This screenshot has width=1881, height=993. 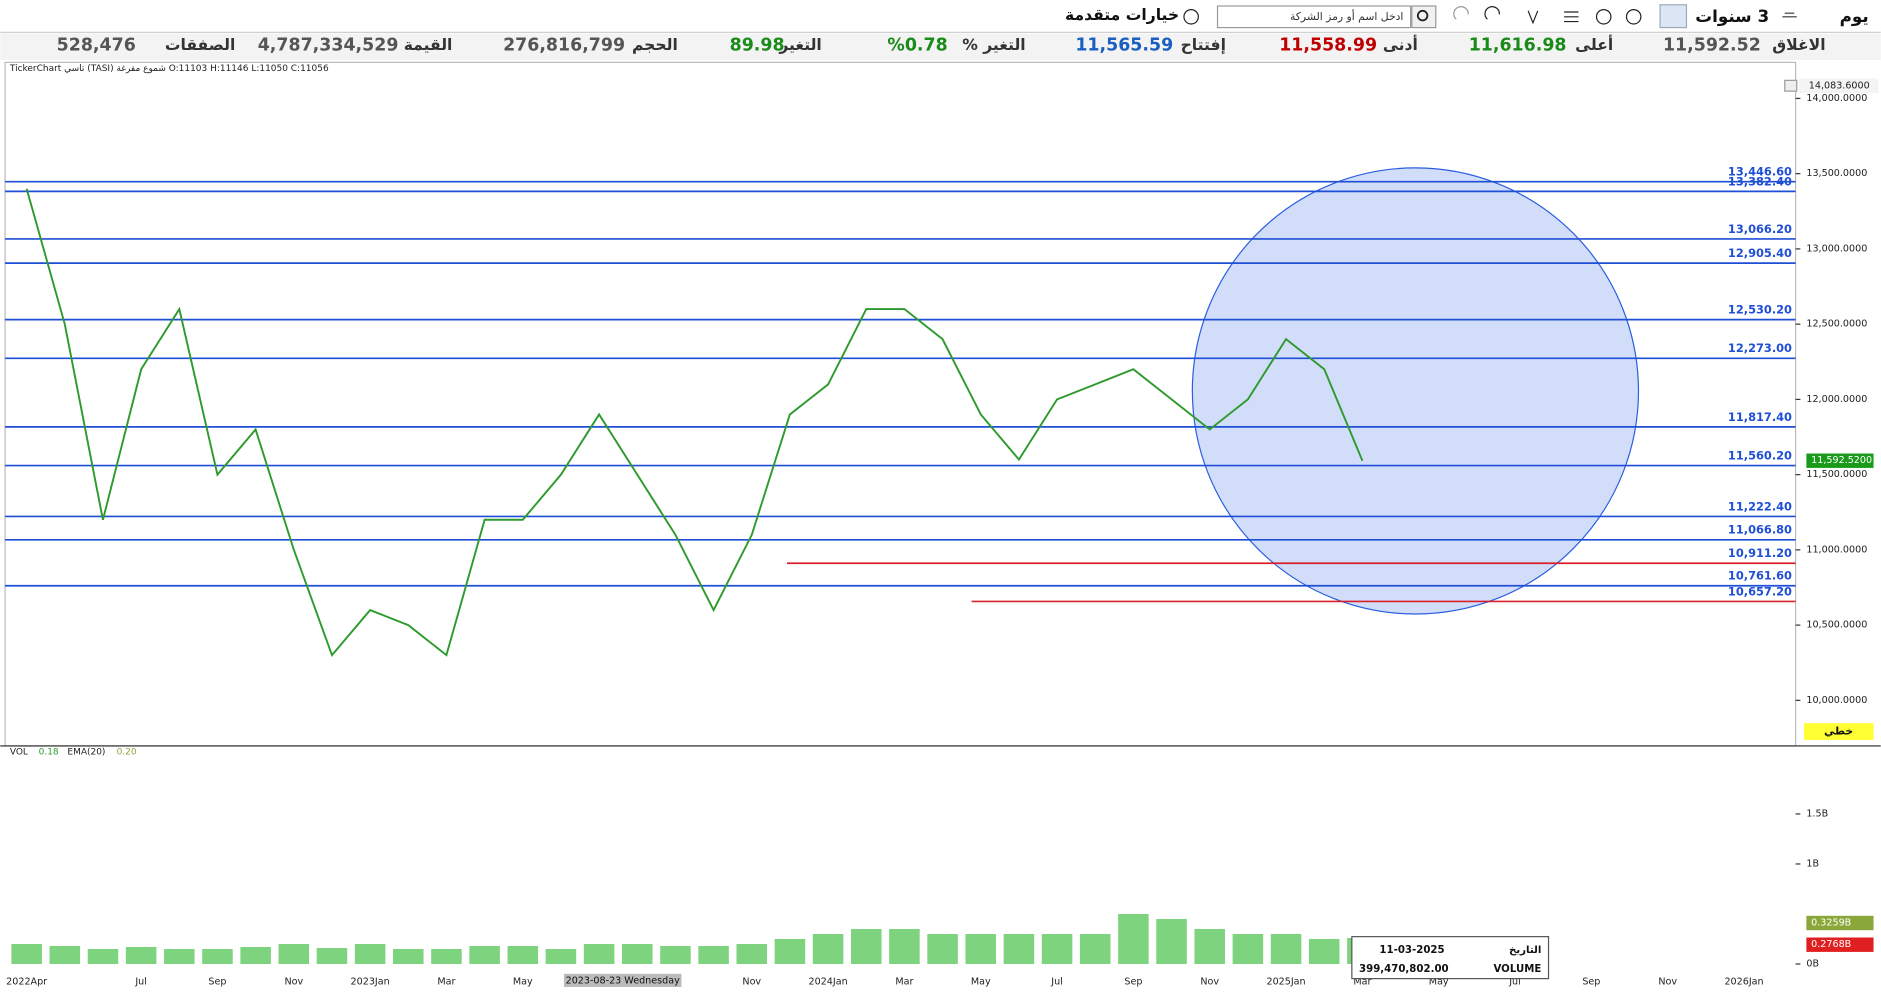 What do you see at coordinates (1798, 45) in the screenshot?
I see `stat-label: الاغلاق` at bounding box center [1798, 45].